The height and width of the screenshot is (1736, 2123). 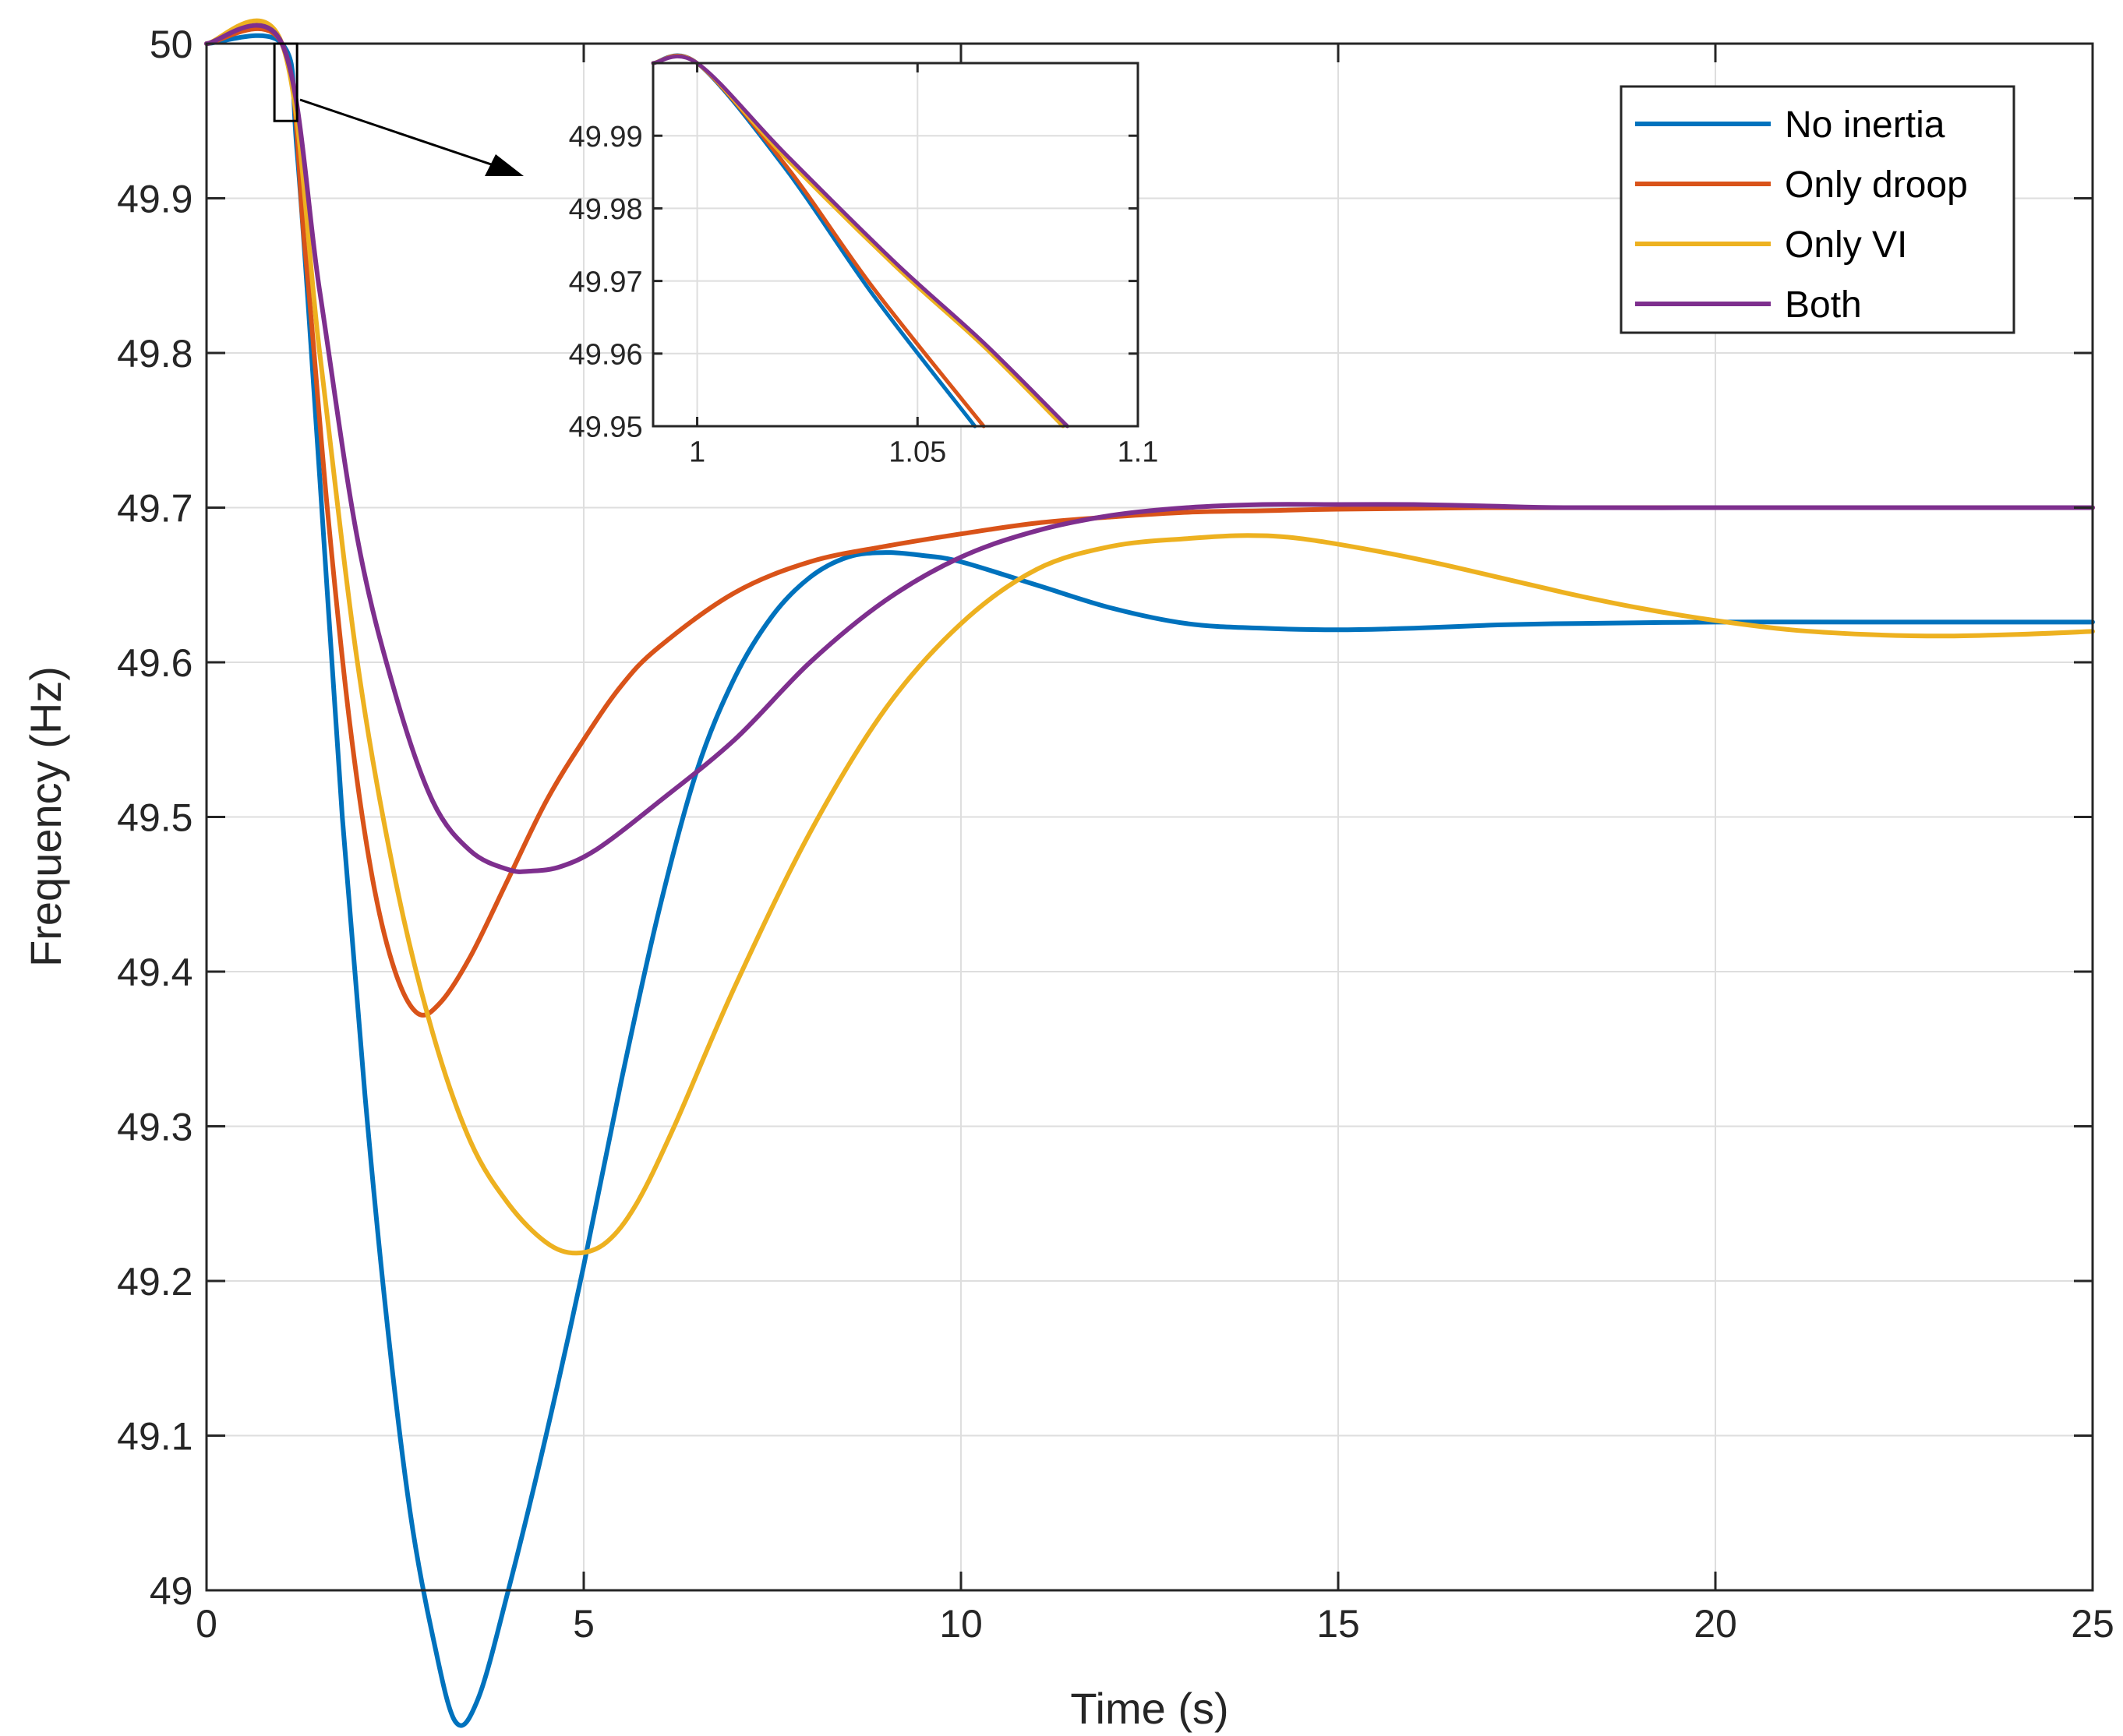 What do you see at coordinates (1715, 1624) in the screenshot?
I see `main-x-tick-label: 20` at bounding box center [1715, 1624].